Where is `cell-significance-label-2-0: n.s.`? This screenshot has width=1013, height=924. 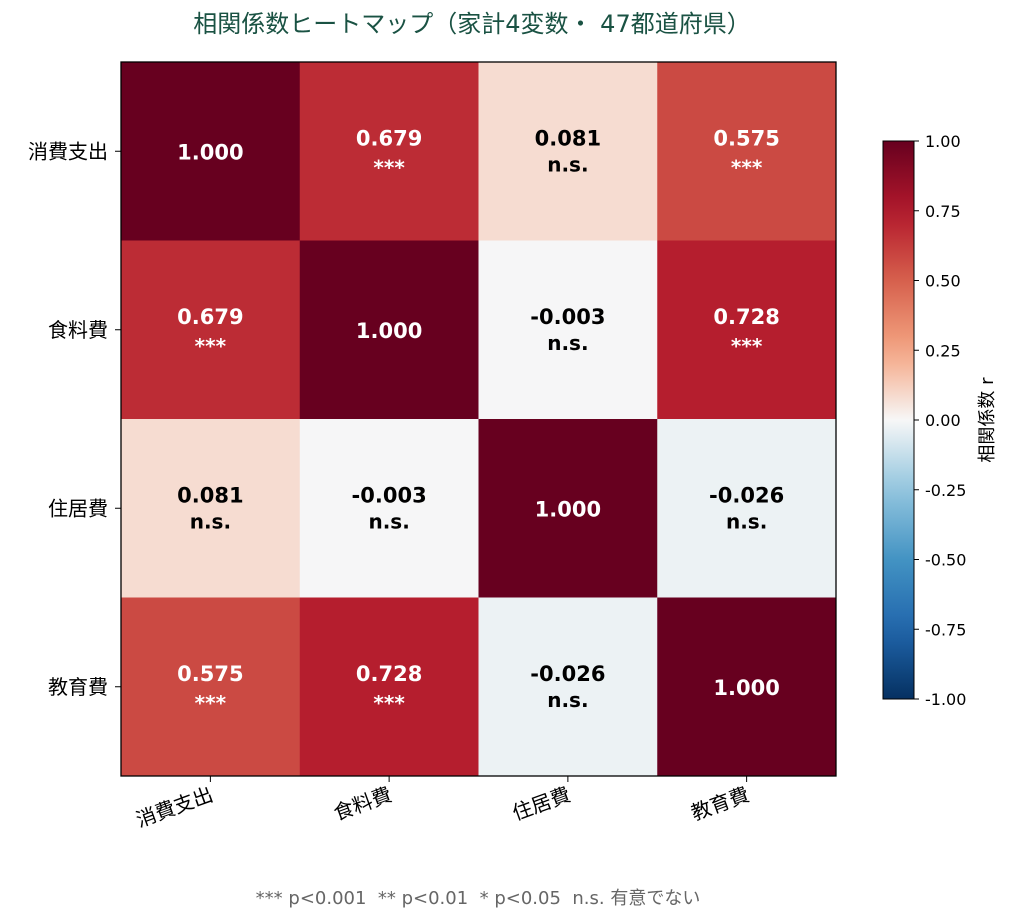
cell-significance-label-2-0: n.s. is located at coordinates (210, 521).